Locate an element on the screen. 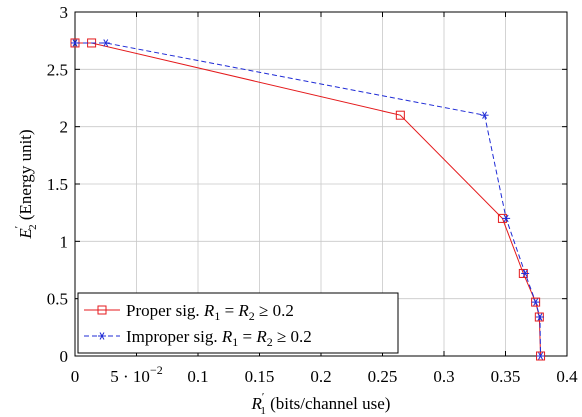 The width and height of the screenshot is (582, 417). x-tick-label: 0.35 is located at coordinates (506, 376).